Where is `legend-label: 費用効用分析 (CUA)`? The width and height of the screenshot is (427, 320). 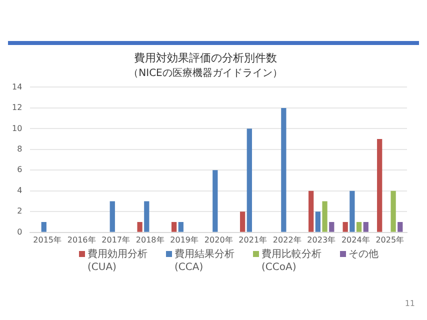 legend-label: 費用効用分析 (CUA) is located at coordinates (118, 261).